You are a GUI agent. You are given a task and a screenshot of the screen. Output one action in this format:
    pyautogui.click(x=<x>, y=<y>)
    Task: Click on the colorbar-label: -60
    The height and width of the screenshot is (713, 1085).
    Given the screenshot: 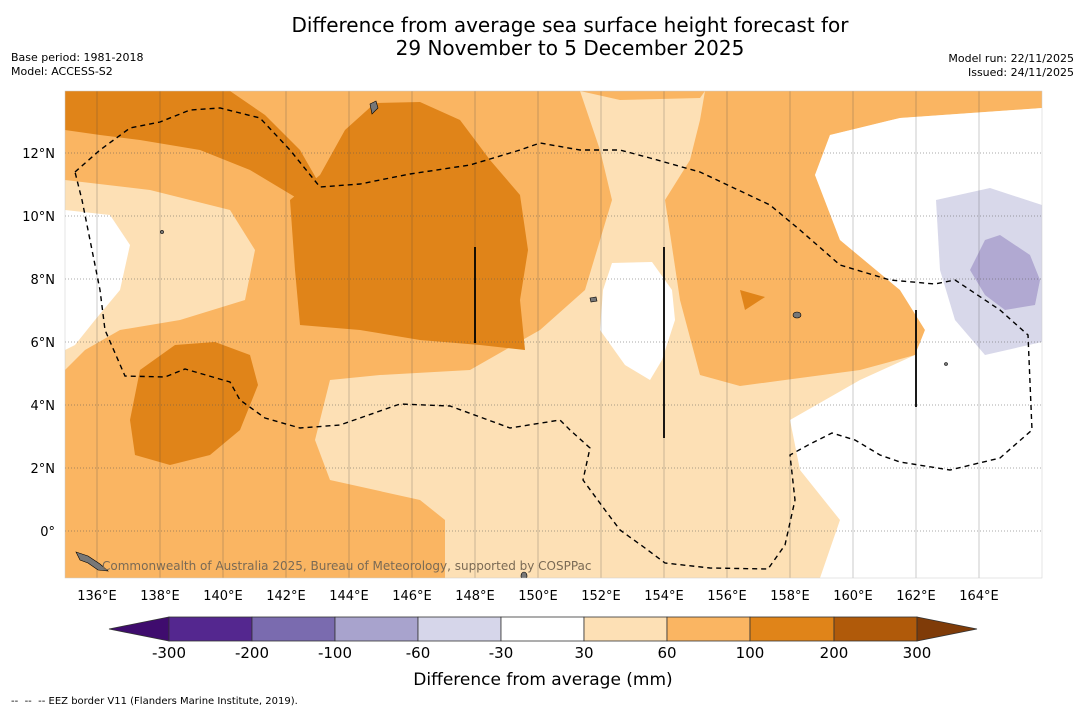 What is the action you would take?
    pyautogui.click(x=418, y=653)
    